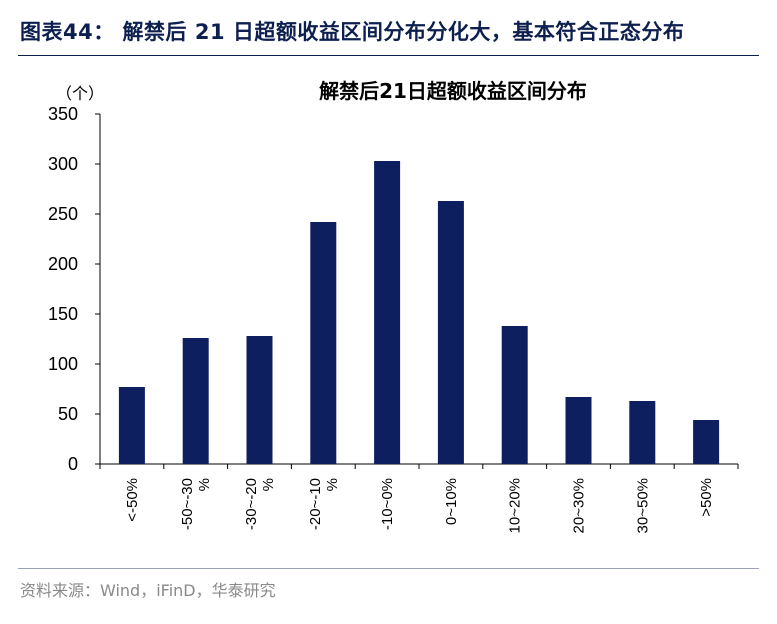 The height and width of the screenshot is (624, 777). I want to click on y-axis: 0 50 100 150 200 250 300 350, so click(74, 289).